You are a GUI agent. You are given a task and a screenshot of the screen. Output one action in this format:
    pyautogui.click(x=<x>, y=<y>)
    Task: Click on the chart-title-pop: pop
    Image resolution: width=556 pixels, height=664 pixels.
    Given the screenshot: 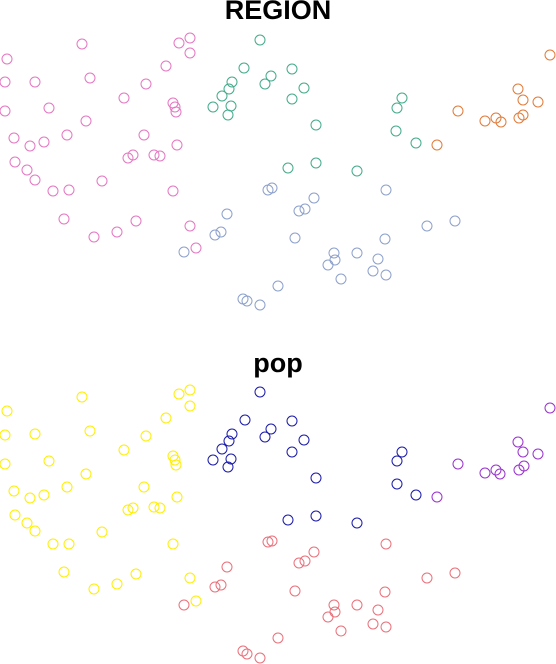 What is the action you would take?
    pyautogui.click(x=278, y=363)
    